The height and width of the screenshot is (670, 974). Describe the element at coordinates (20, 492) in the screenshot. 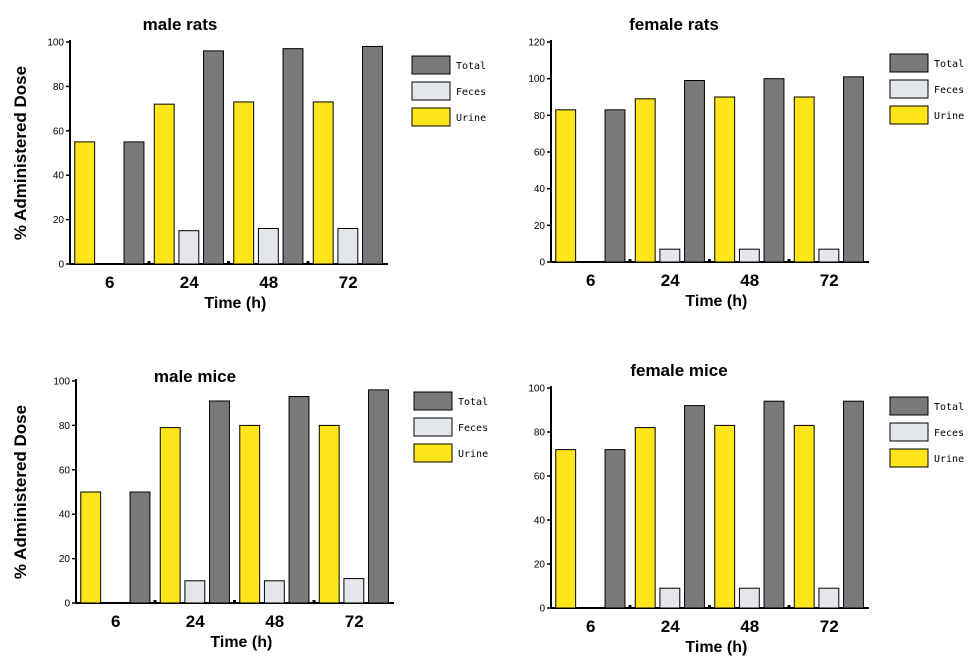

I see `y-axis-label: % Administered Dose` at that location.